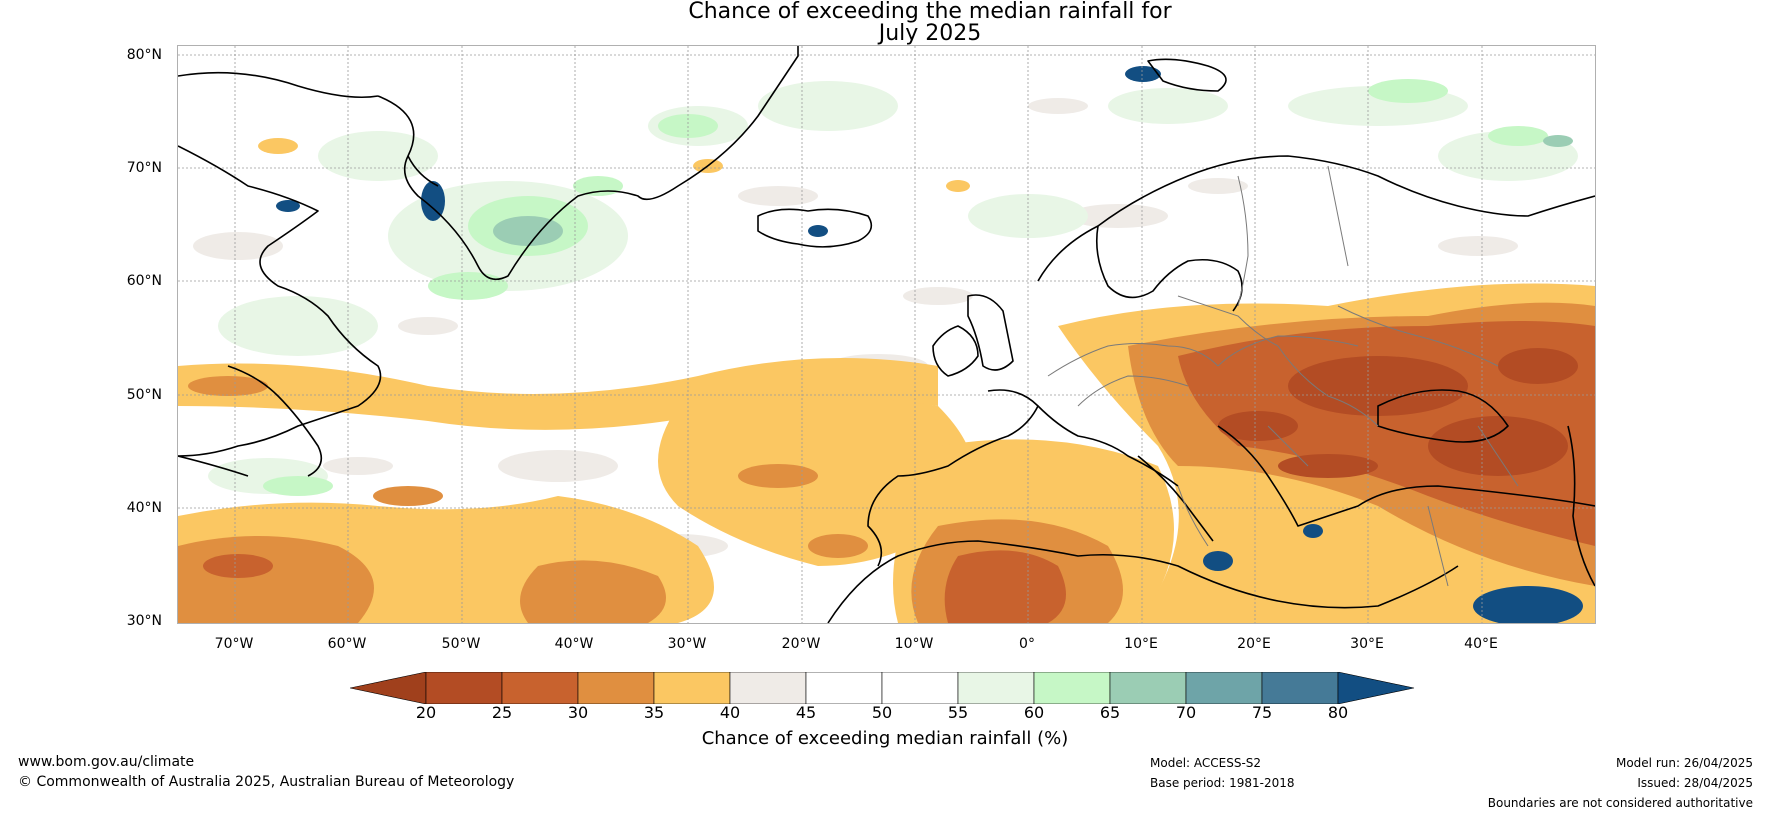 The height and width of the screenshot is (816, 1770). I want to click on lon-label-50w: 50°W, so click(461, 644).